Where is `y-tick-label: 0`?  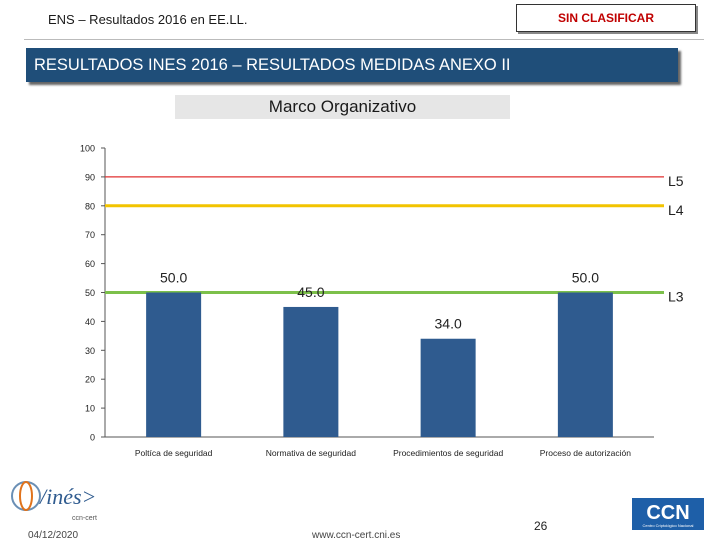
y-tick-label: 0 is located at coordinates (92, 438).